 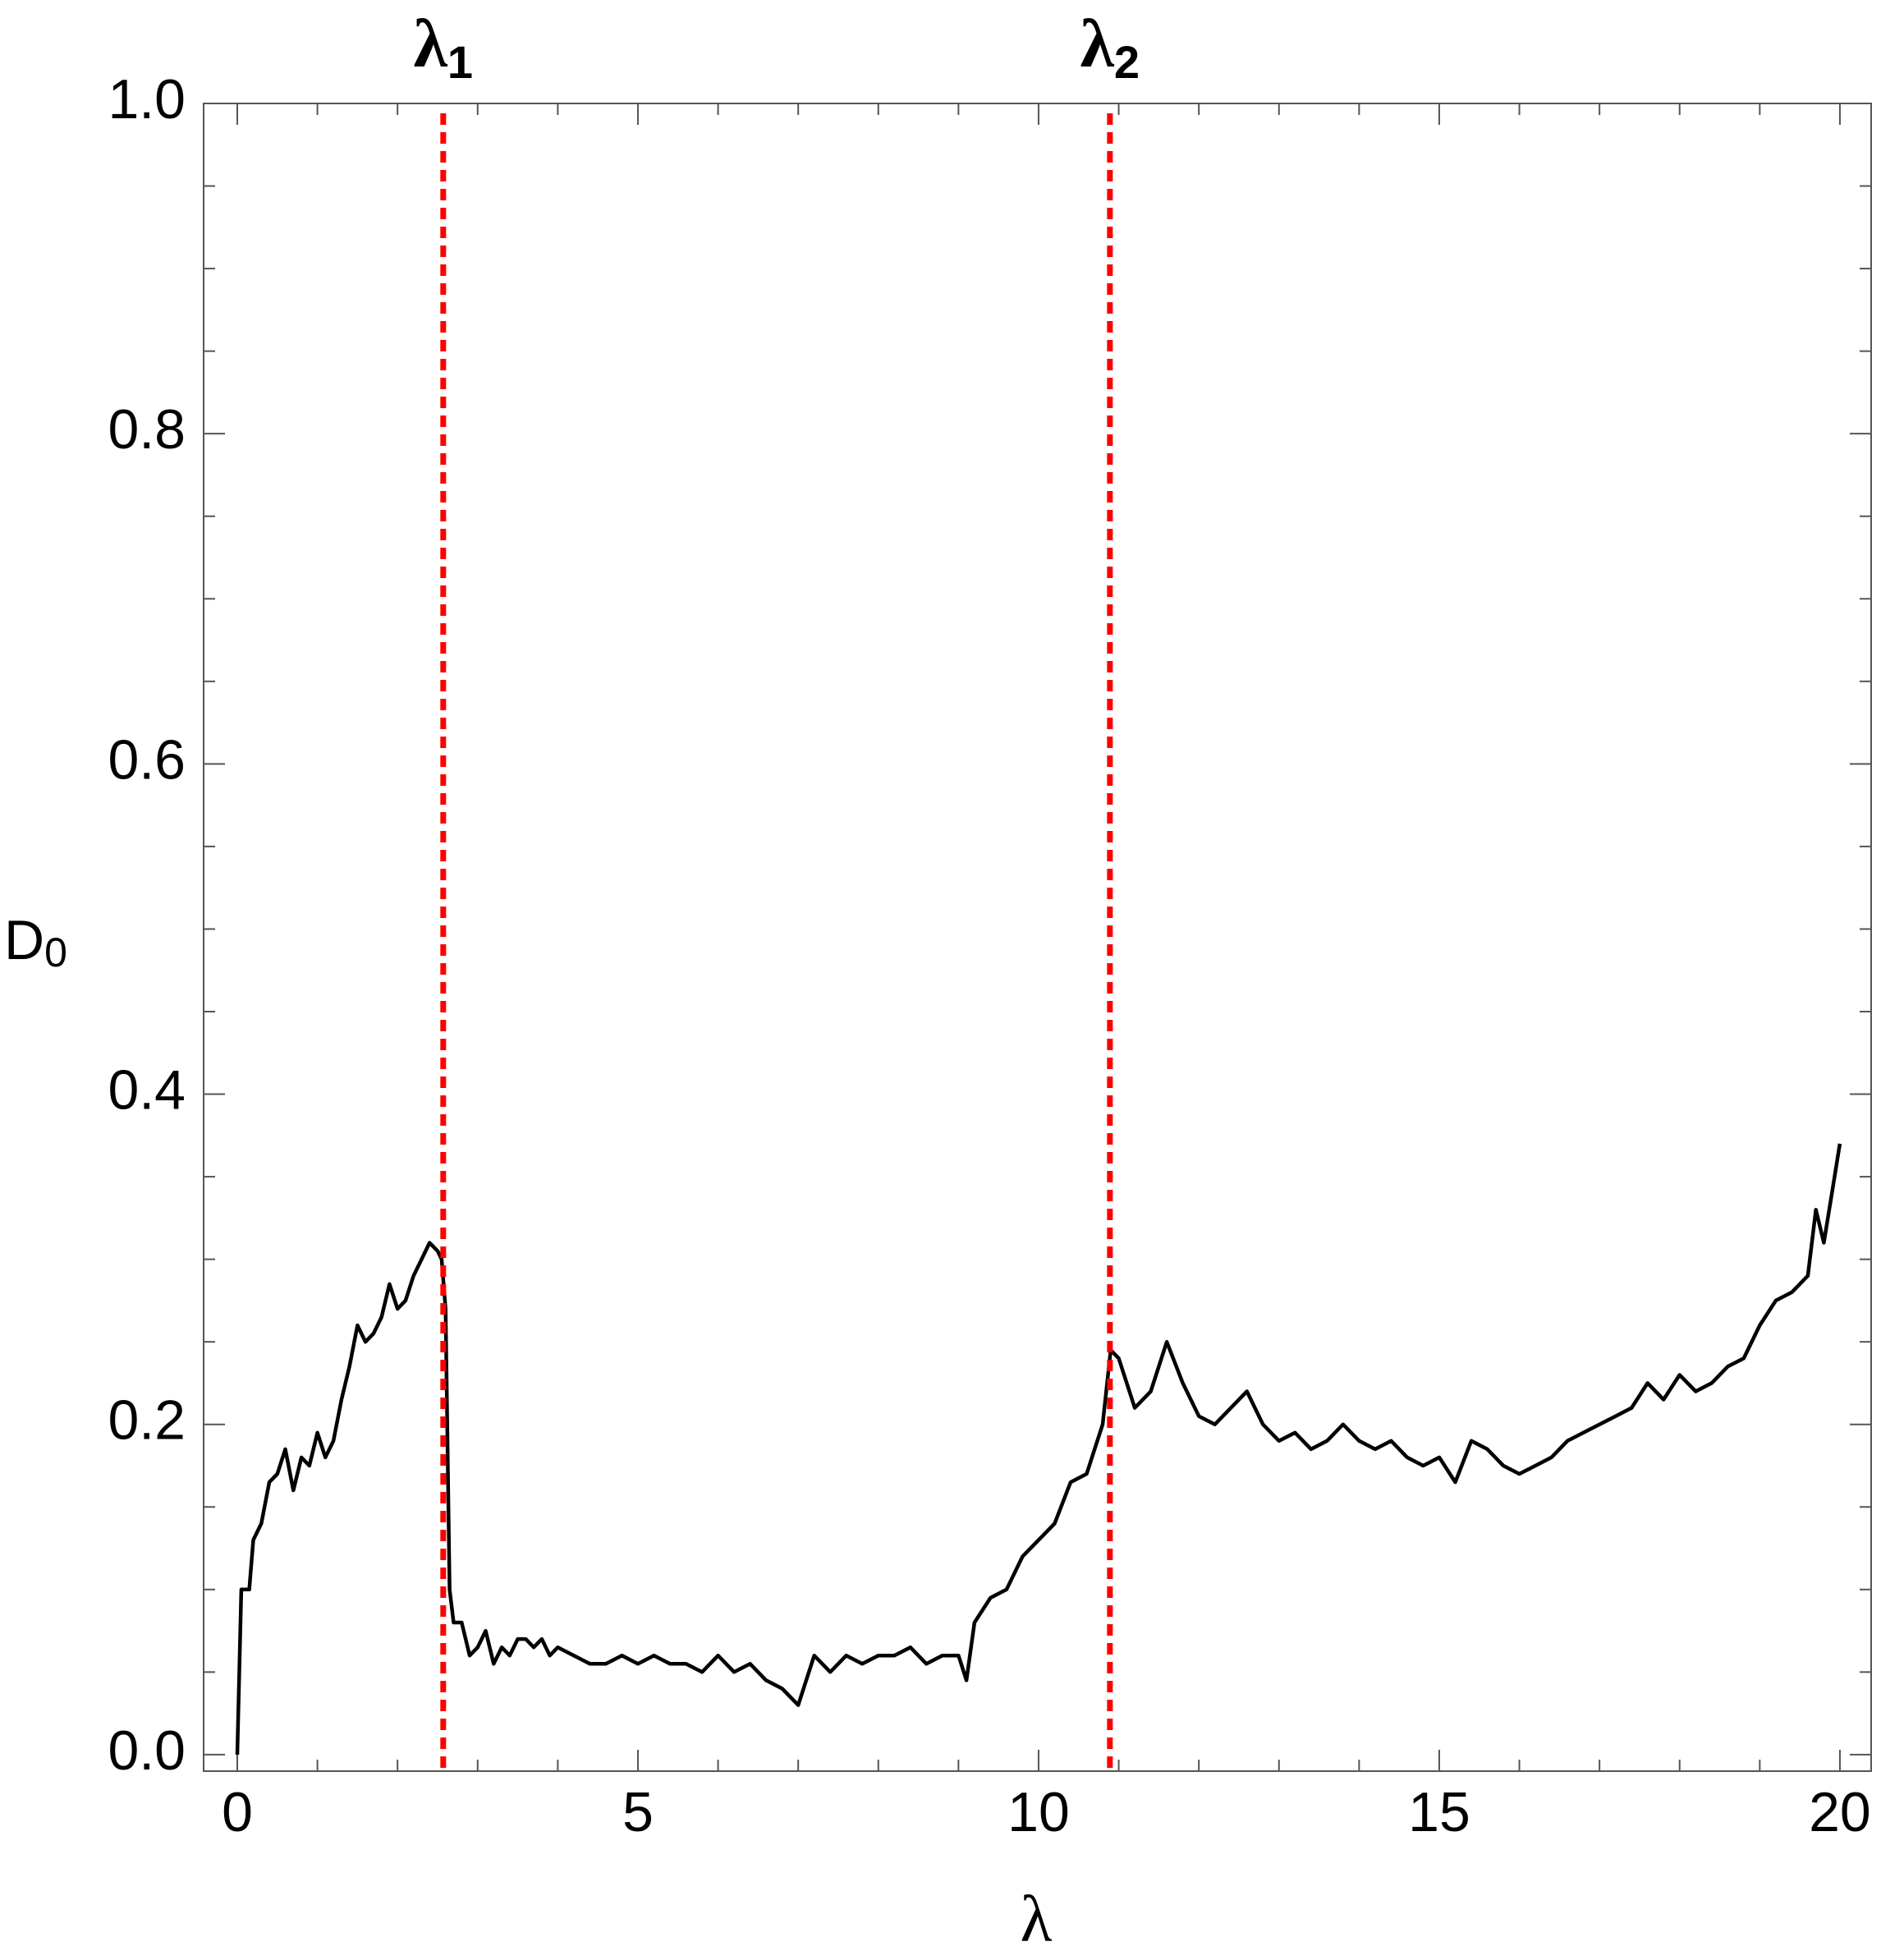 I want to click on x-axis-label: λ, so click(x=1037, y=1919).